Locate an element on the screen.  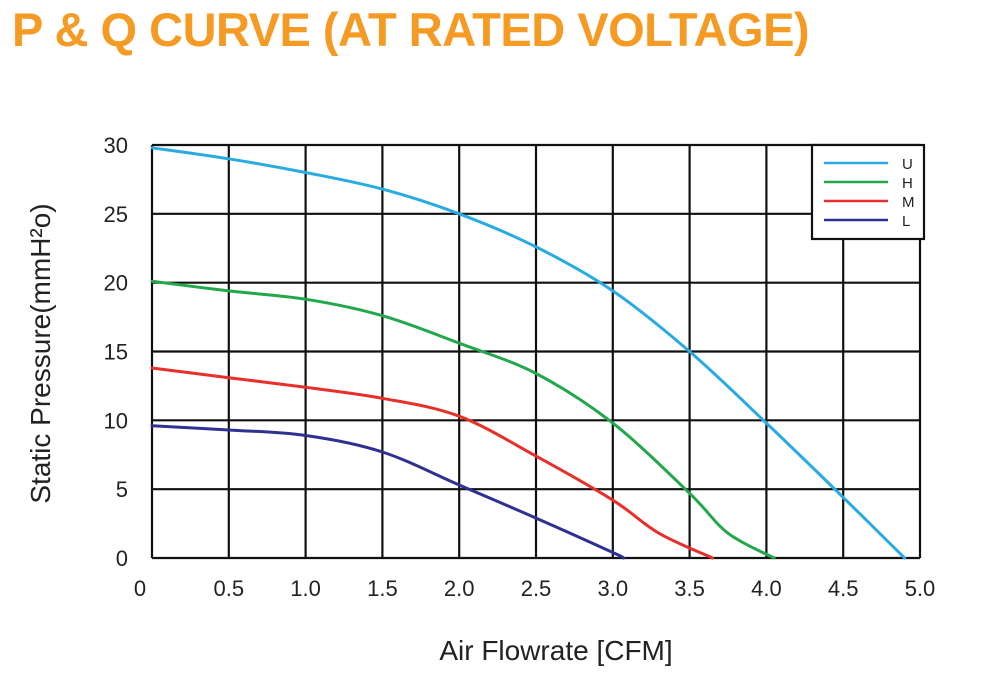
y-tick-label: 5 is located at coordinates (122, 489).